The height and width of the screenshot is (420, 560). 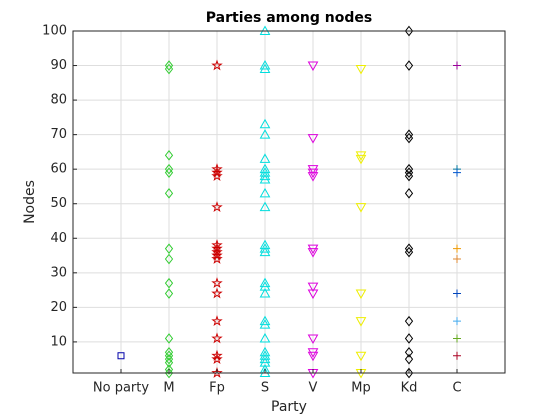 I want to click on x-tick-label: Kd, so click(x=409, y=388).